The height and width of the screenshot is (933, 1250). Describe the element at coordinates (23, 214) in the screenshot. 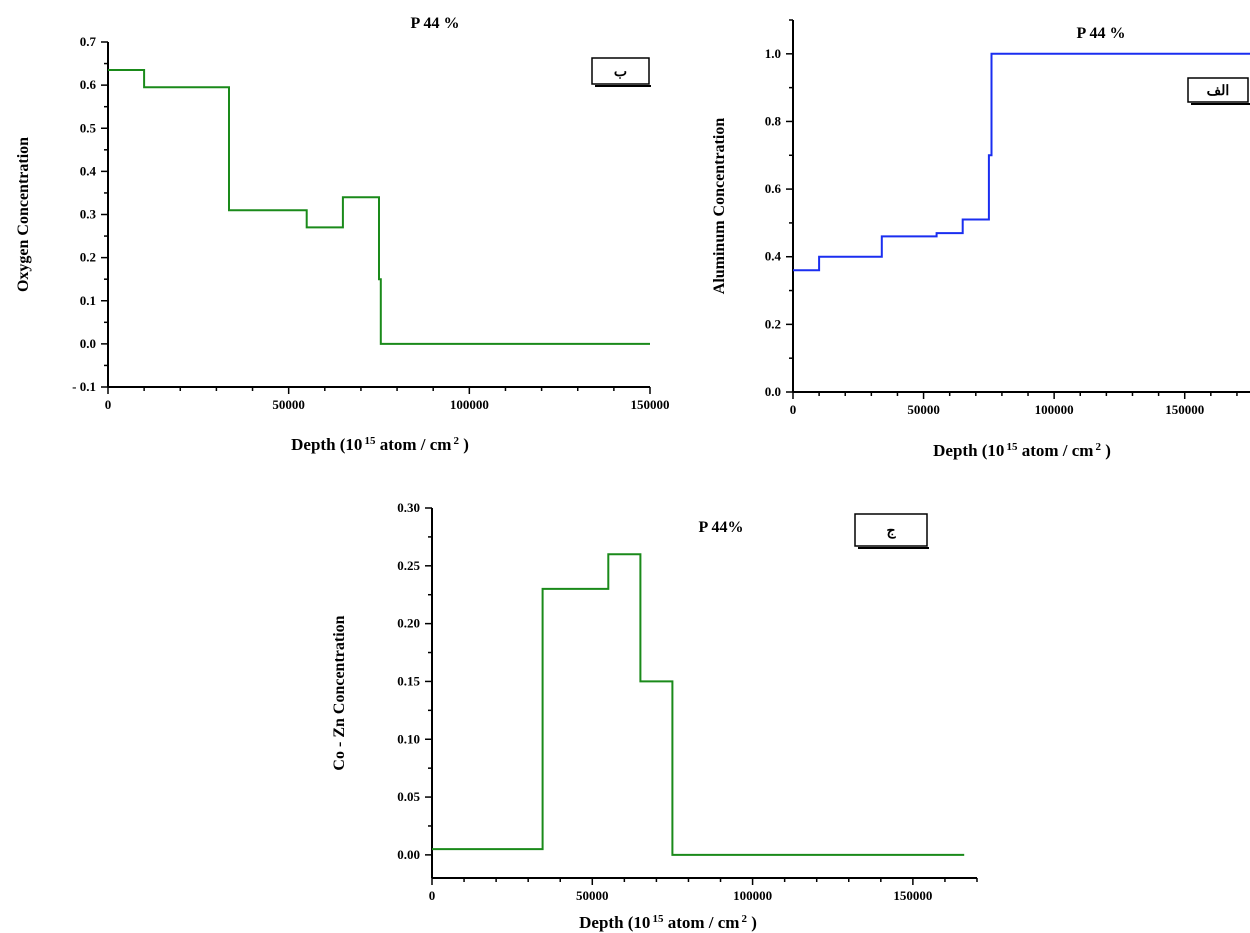

I see `y-axis-label: Oxygen Concentration` at that location.